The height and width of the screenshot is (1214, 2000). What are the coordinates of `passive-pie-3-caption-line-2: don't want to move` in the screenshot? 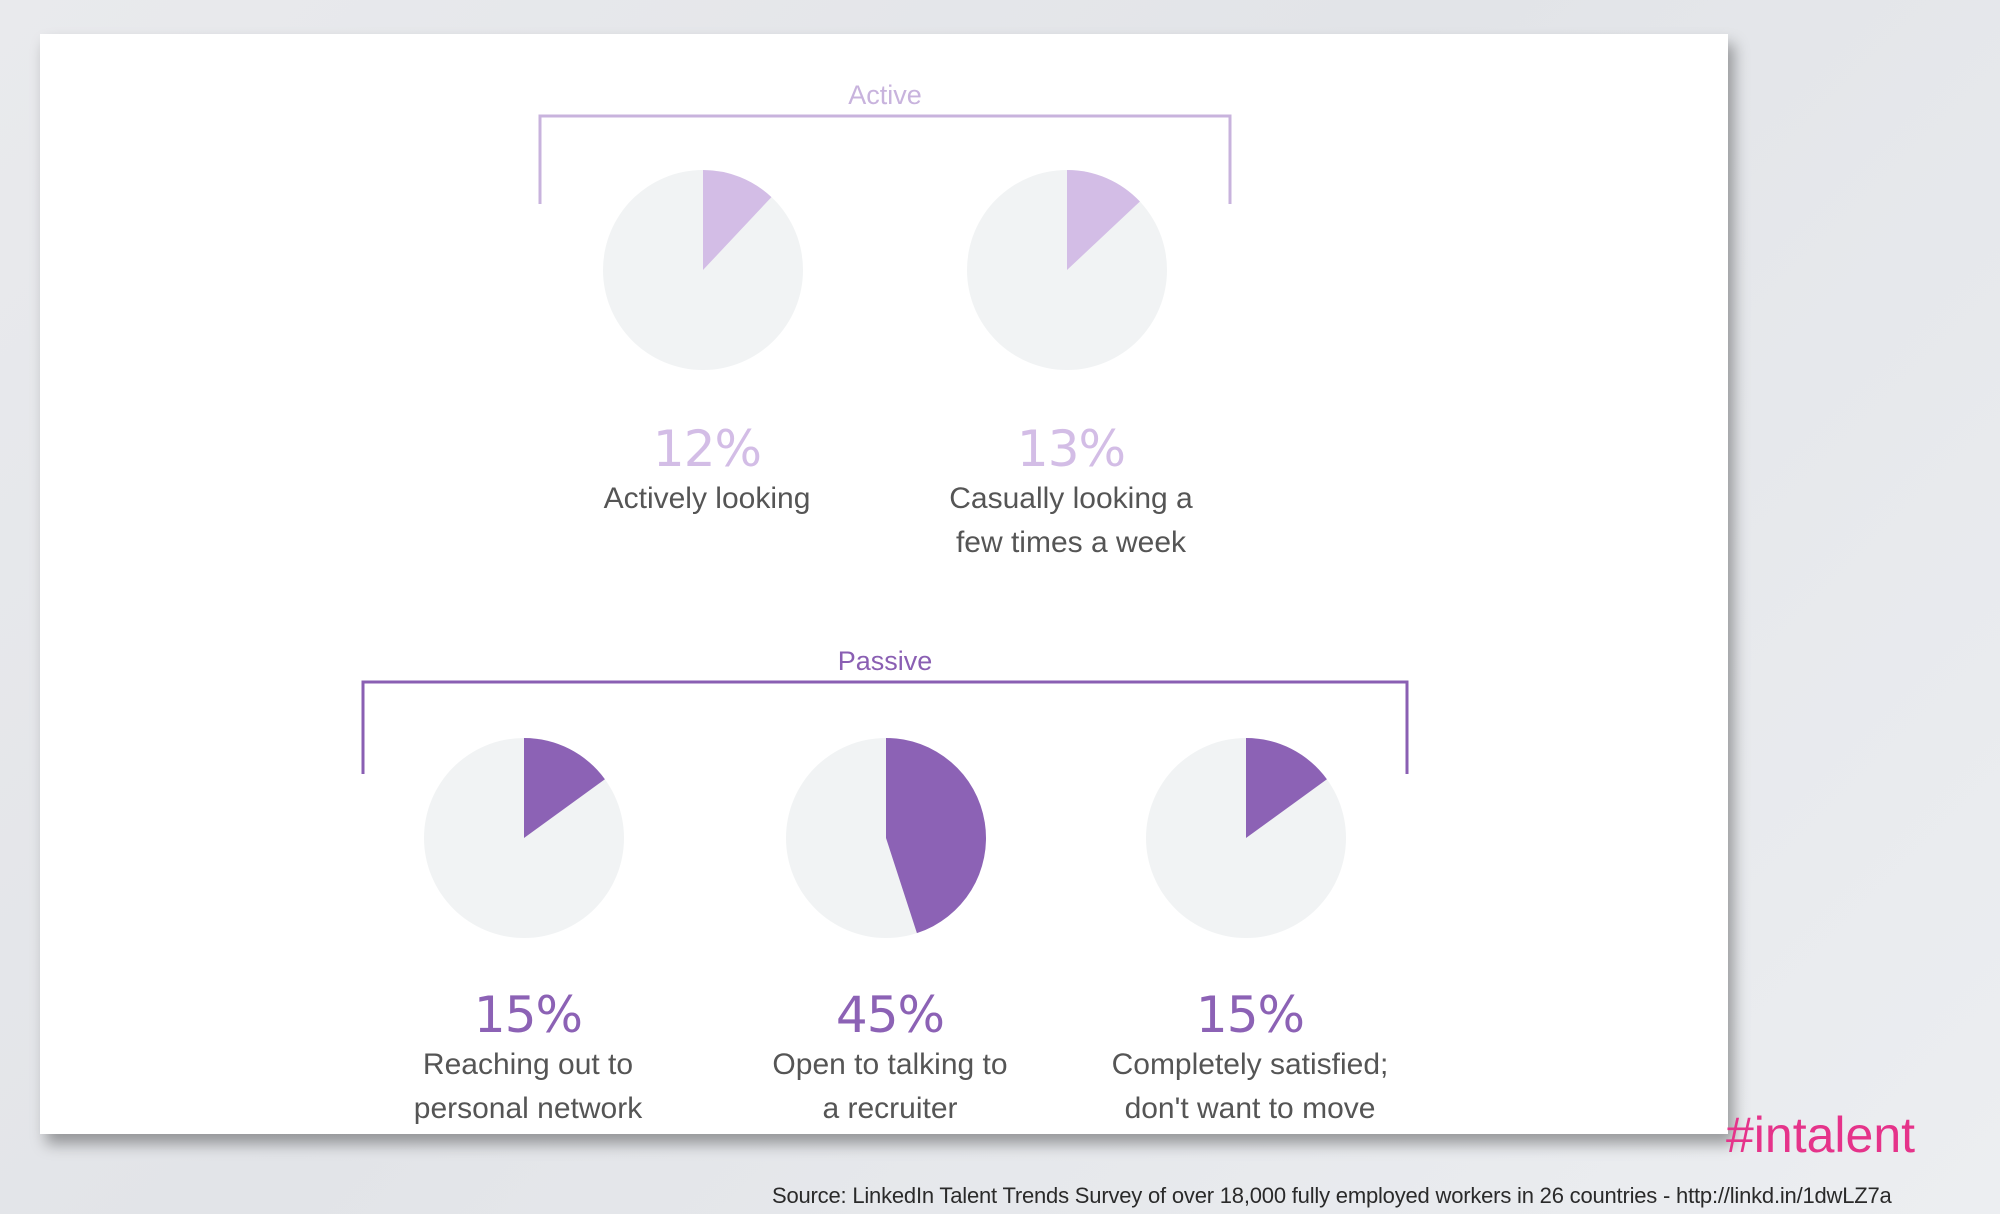 It's located at (1250, 1108).